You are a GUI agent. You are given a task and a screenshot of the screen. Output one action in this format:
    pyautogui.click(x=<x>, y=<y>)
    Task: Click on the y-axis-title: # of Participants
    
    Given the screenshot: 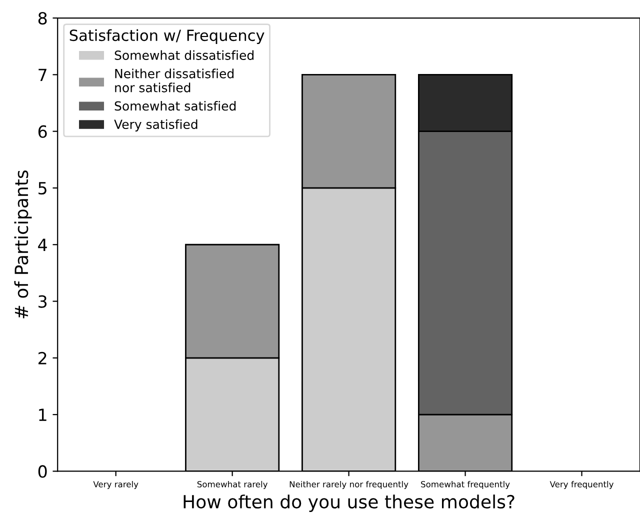 What is the action you would take?
    pyautogui.click(x=23, y=244)
    